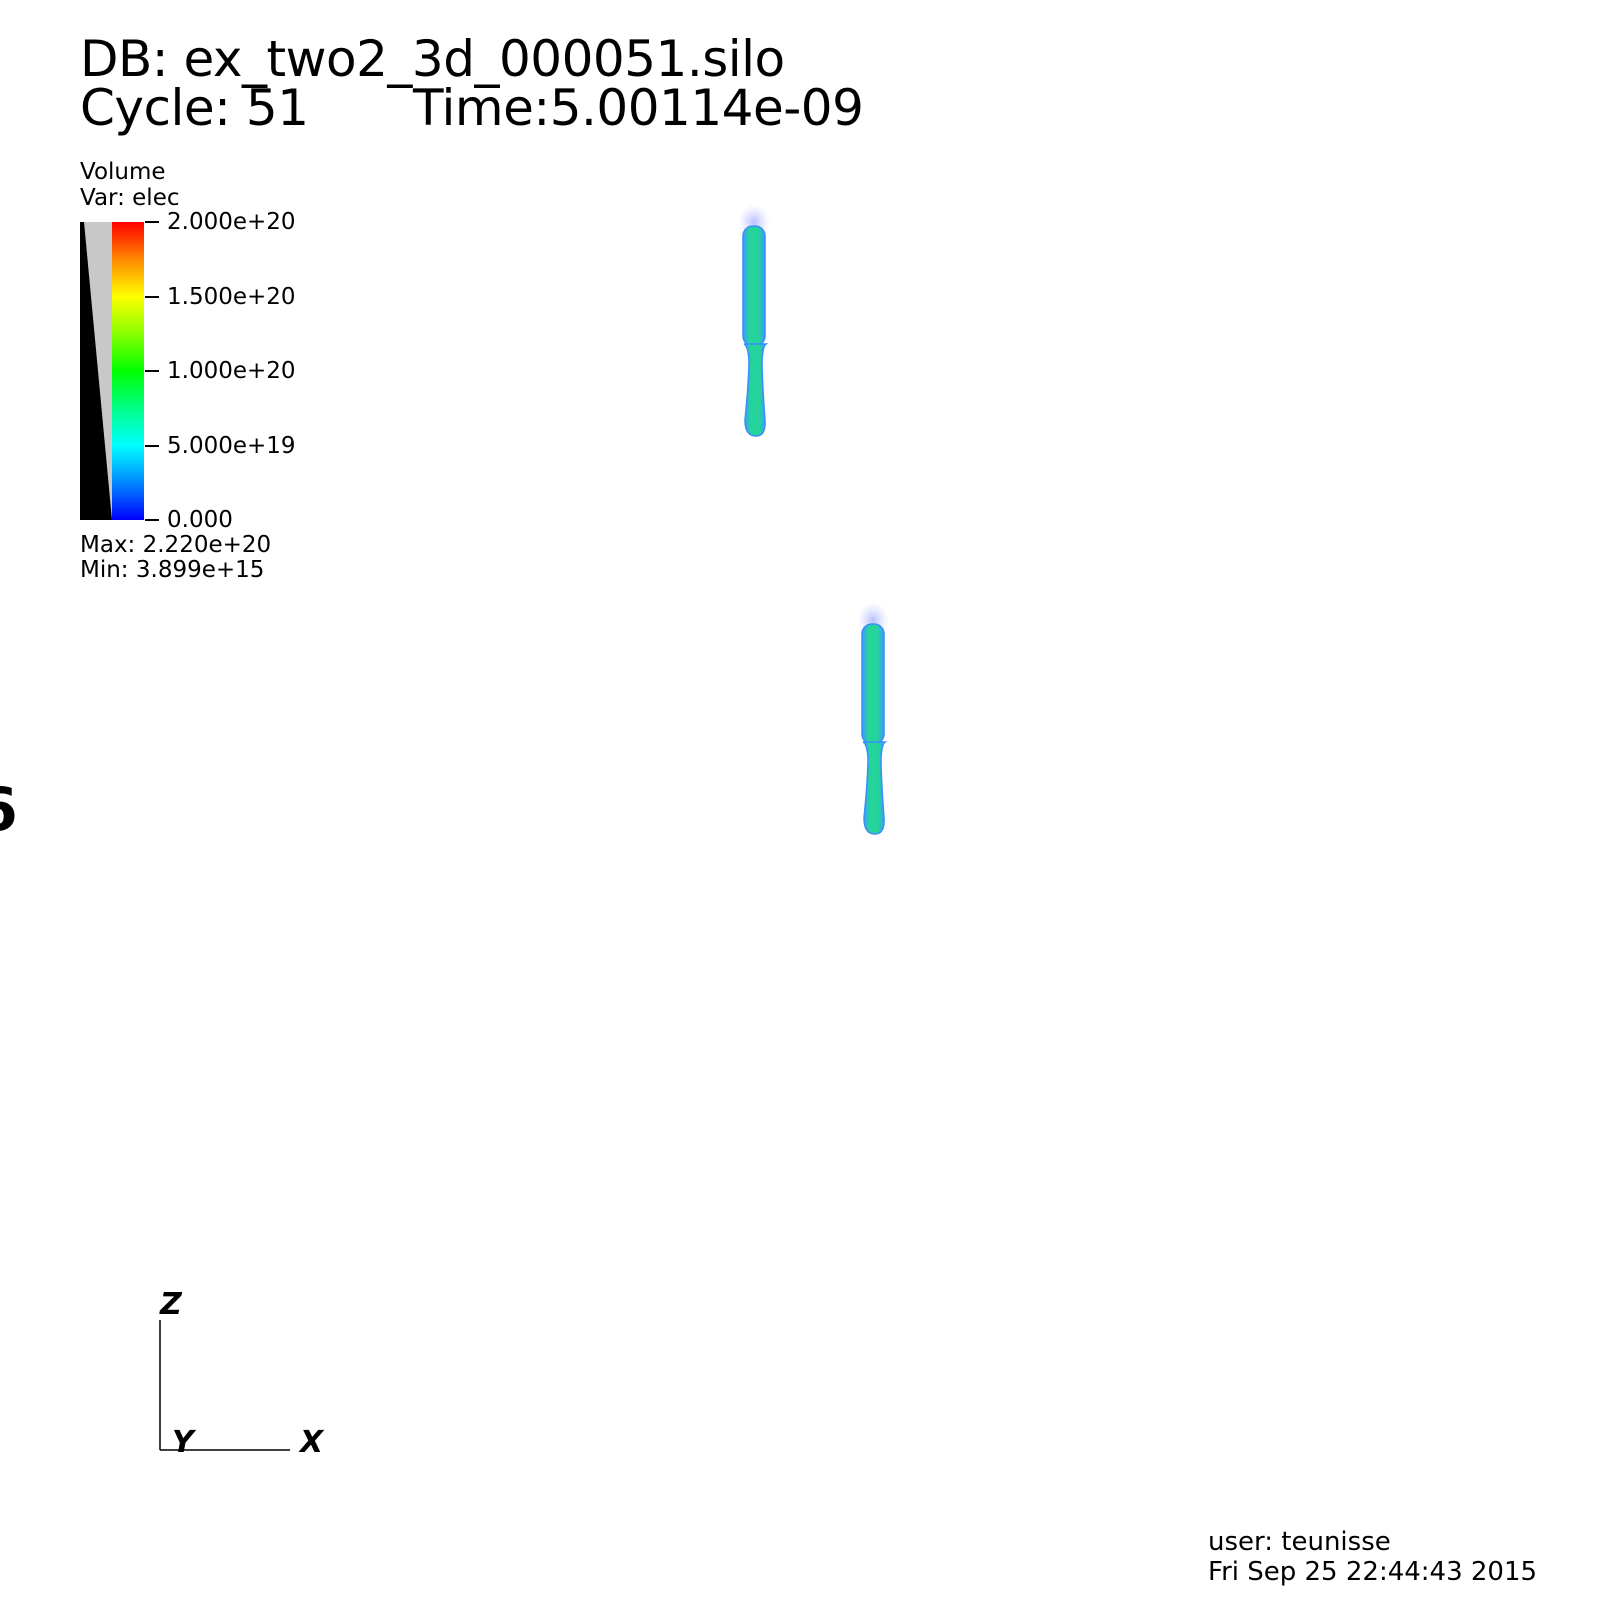 The width and height of the screenshot is (1600, 1600). Describe the element at coordinates (224, 1385) in the screenshot. I see `axis-triad` at that location.